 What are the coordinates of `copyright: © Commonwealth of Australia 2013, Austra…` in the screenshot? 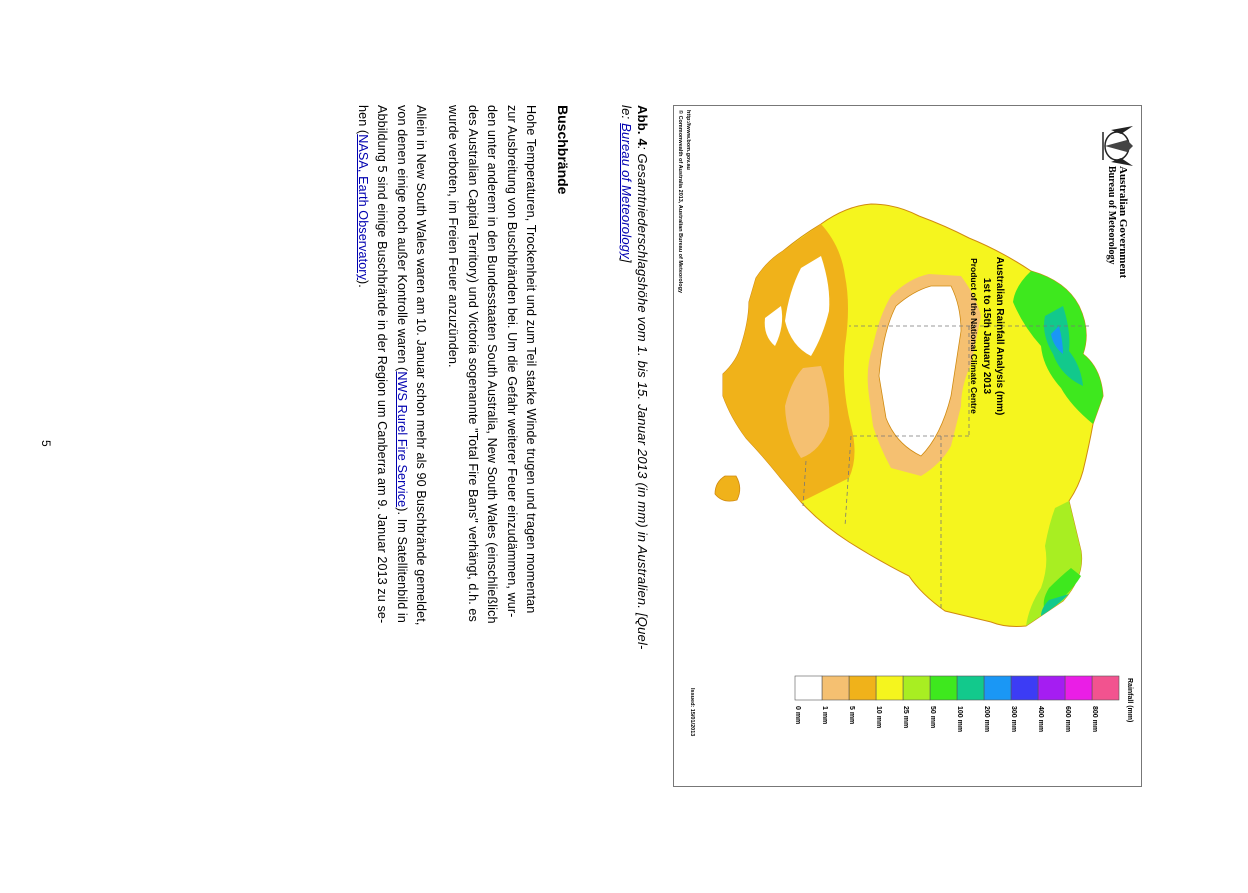 It's located at (680, 202).